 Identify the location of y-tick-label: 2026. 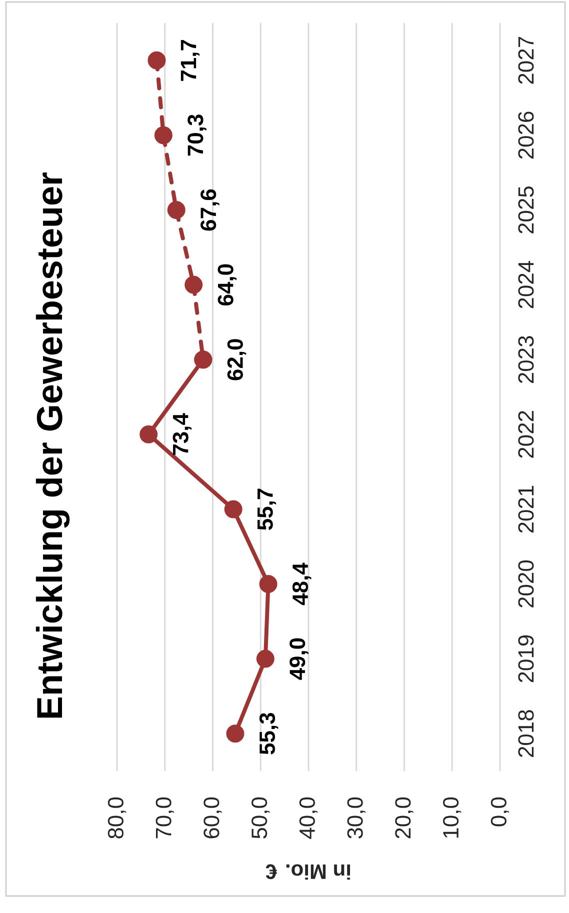
(526, 135).